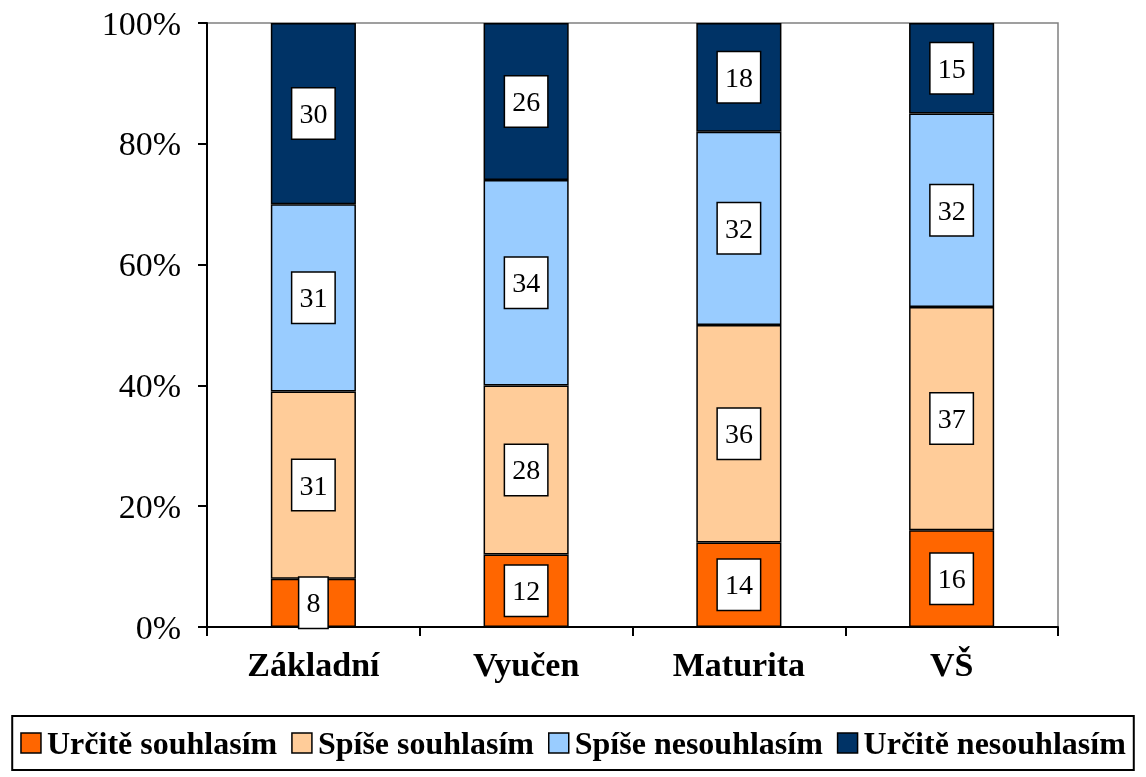  What do you see at coordinates (526, 283) in the screenshot?
I see `data-label: 34` at bounding box center [526, 283].